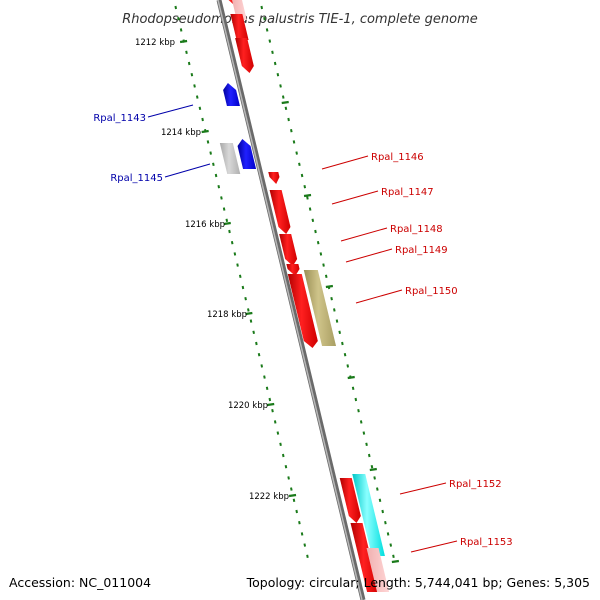  What do you see at coordinates (397, 157) in the screenshot?
I see `gene-label-rpal-1146: Rpal_1146` at bounding box center [397, 157].